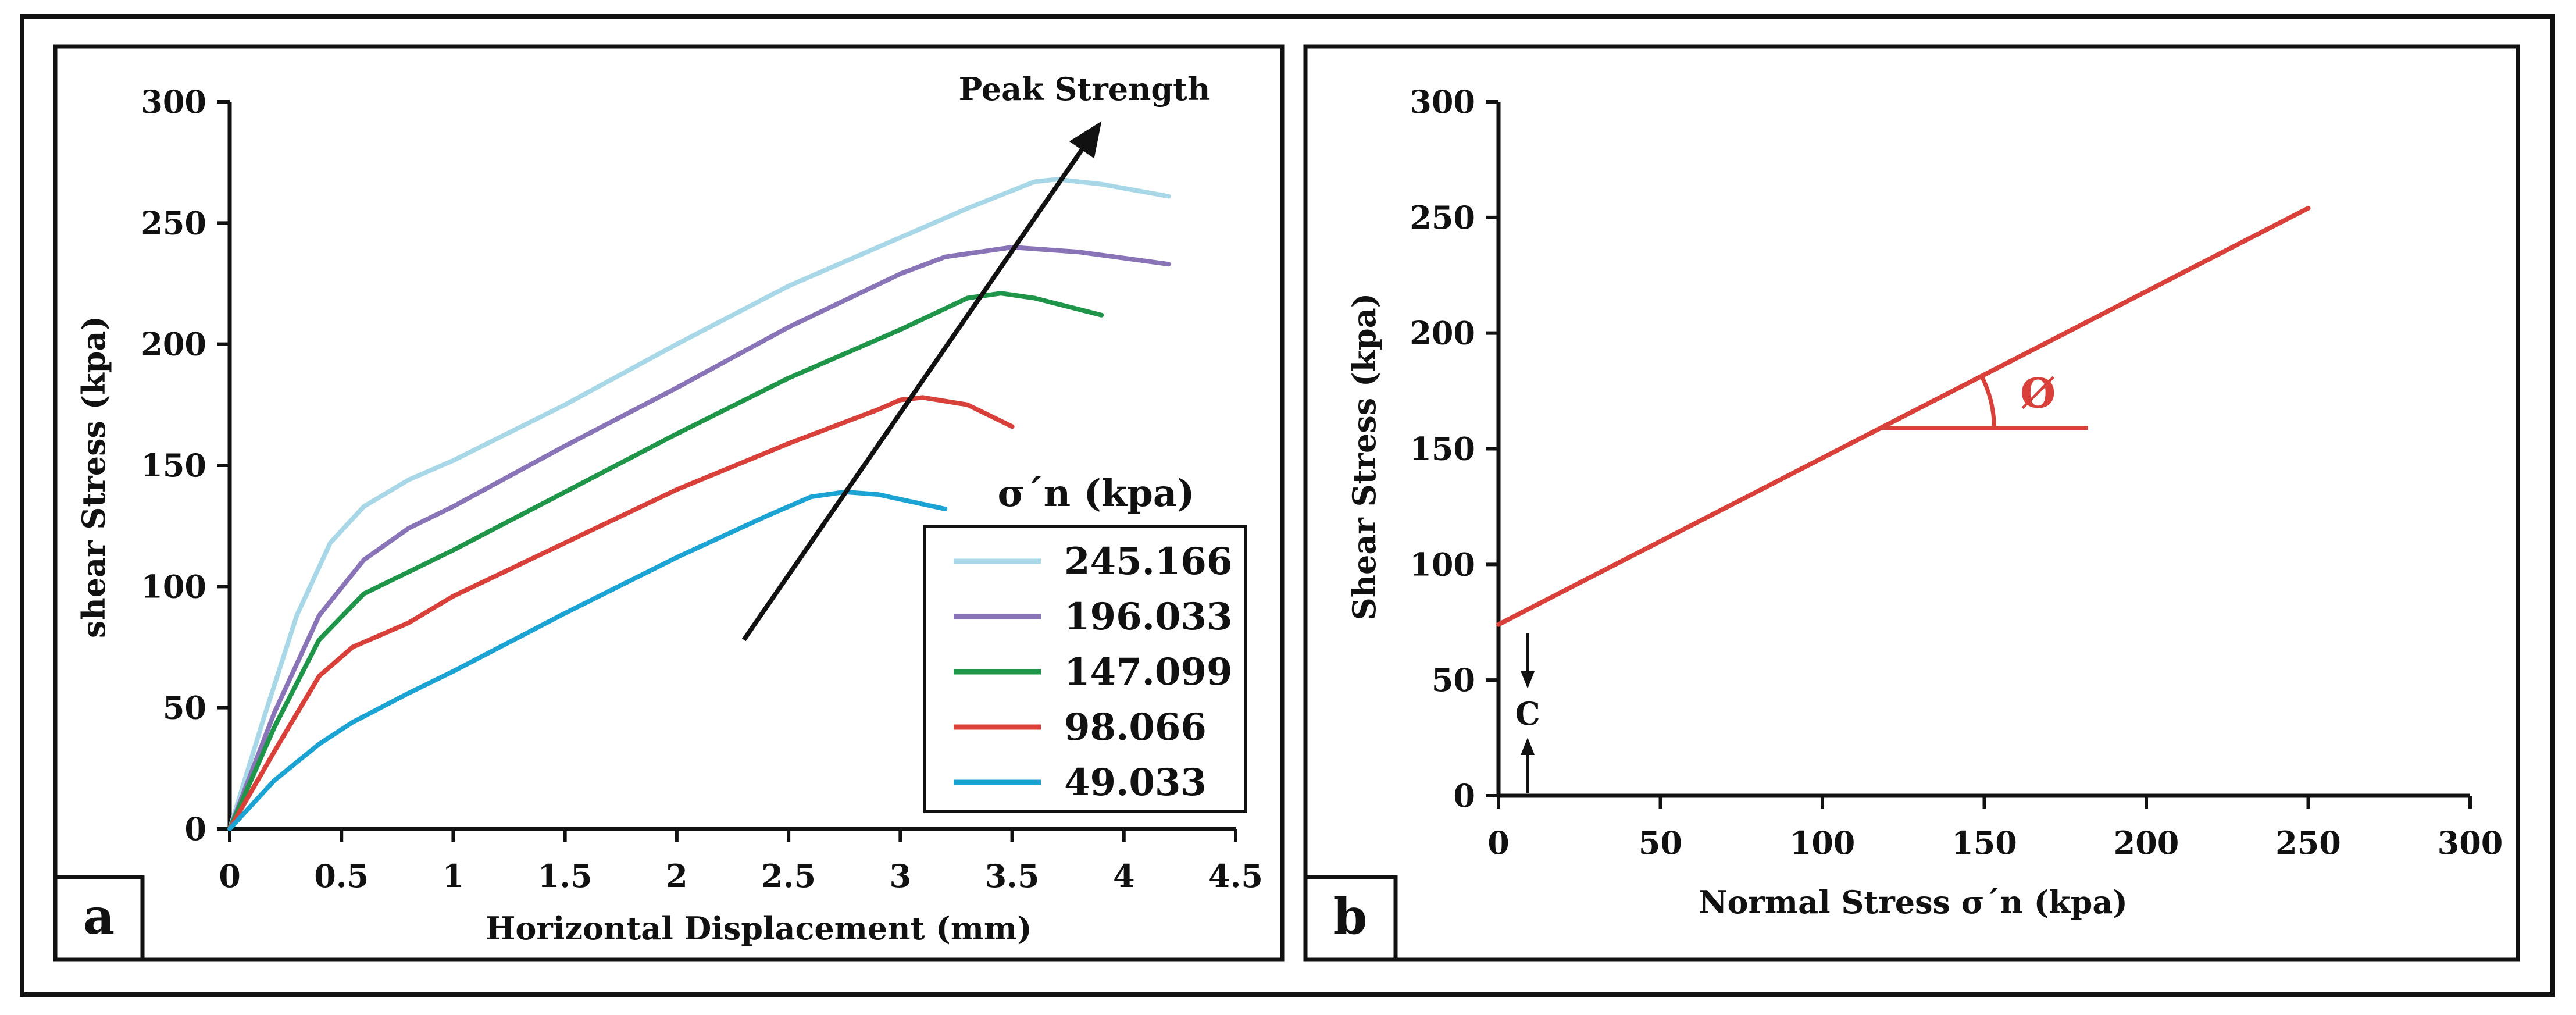 This screenshot has height=1015, width=2576. I want to click on panel-a-tag-box, so click(99, 918).